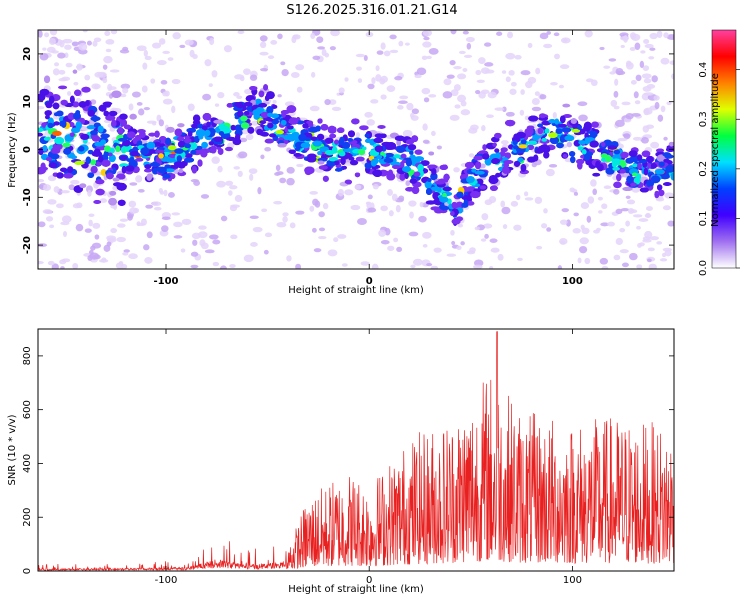 The height and width of the screenshot is (600, 750). Describe the element at coordinates (27, 245) in the screenshot. I see `spectrogram-y-tick-label: -20` at that location.